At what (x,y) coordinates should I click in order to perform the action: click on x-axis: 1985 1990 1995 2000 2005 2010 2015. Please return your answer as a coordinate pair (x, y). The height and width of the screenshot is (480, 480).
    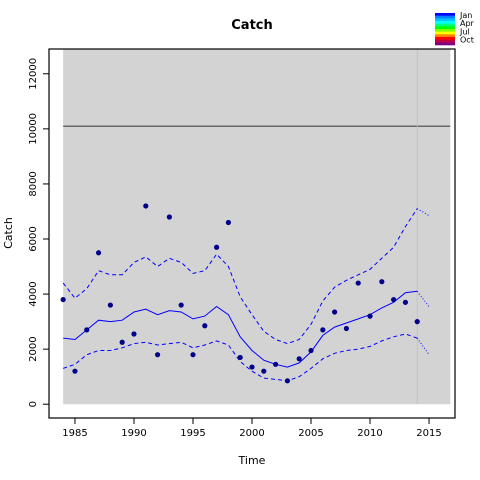
    Looking at the image, I should click on (252, 428).